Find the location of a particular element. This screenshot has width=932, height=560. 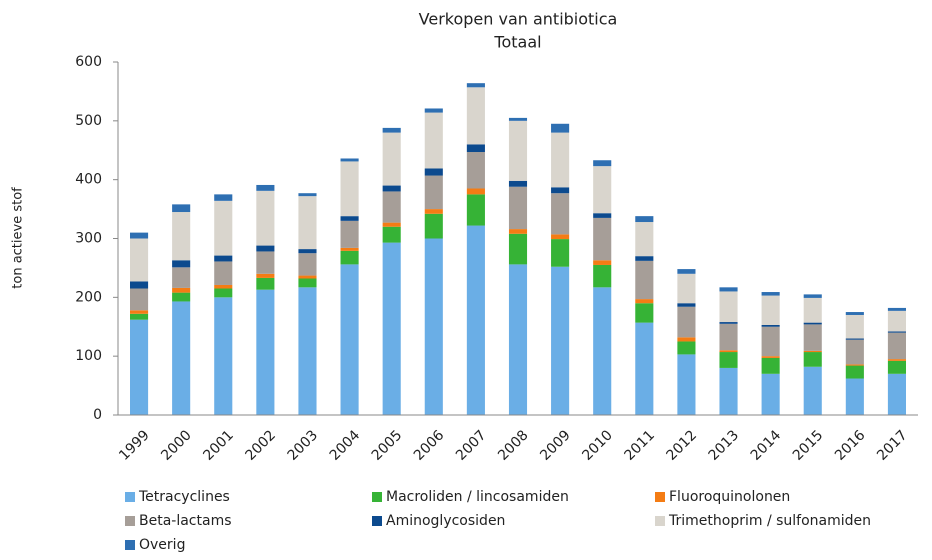

legend-label: Beta-lactams is located at coordinates (185, 521).